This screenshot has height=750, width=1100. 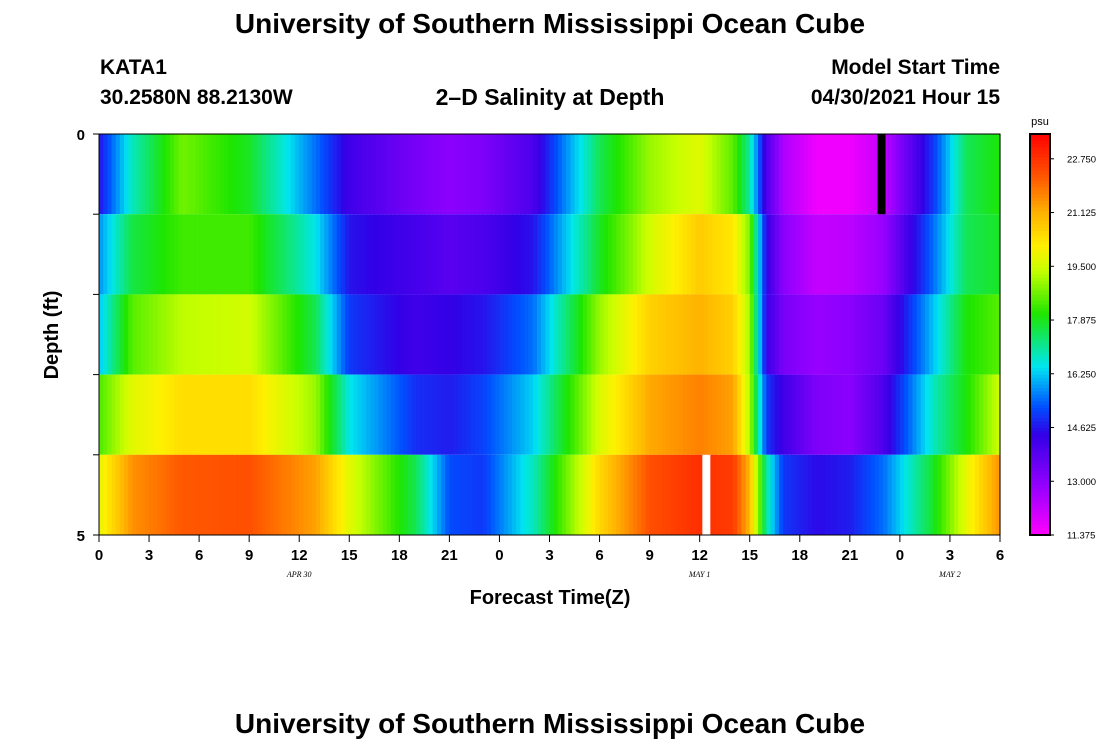 I want to click on time-marker, so click(x=881, y=174).